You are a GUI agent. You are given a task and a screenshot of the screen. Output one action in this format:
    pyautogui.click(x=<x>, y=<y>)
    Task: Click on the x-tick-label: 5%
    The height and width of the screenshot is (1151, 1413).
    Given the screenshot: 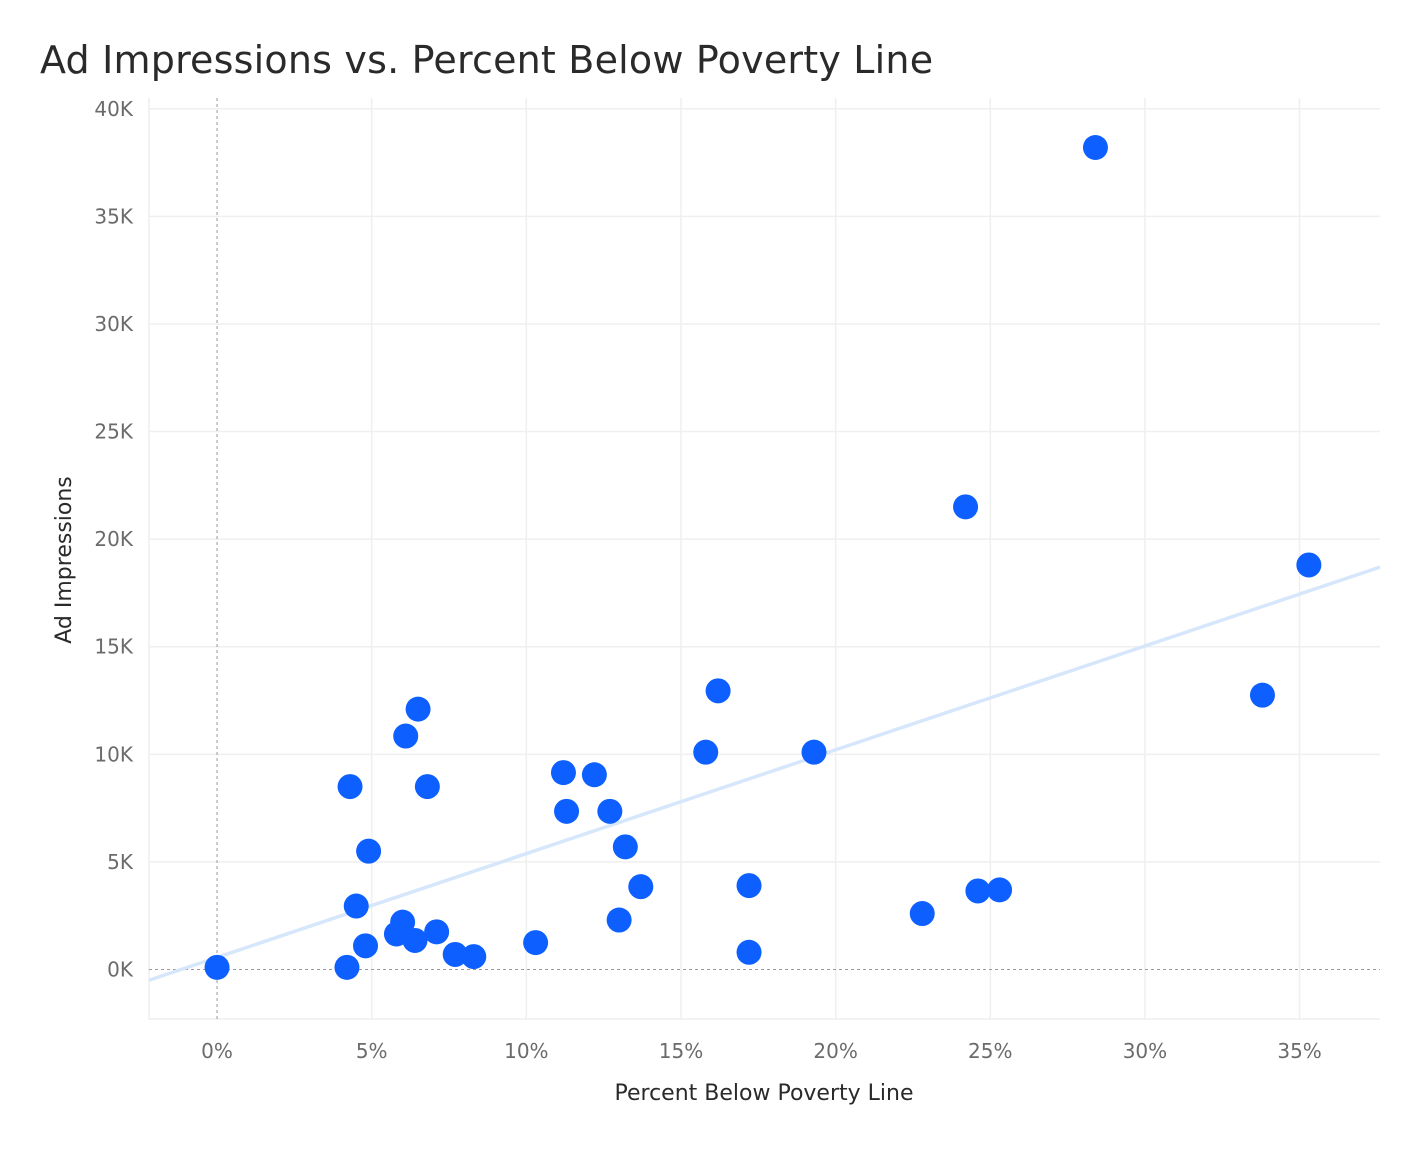 What is the action you would take?
    pyautogui.click(x=372, y=1051)
    